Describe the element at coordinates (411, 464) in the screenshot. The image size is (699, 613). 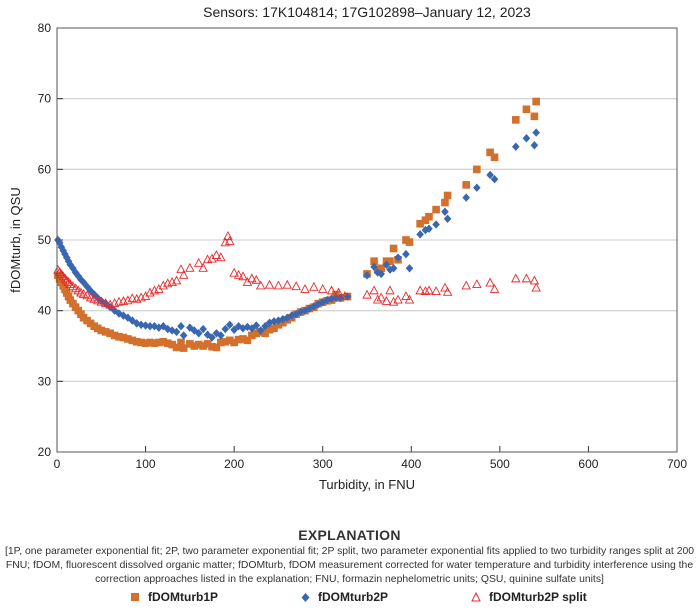
I see `x-tick-label: 400` at that location.